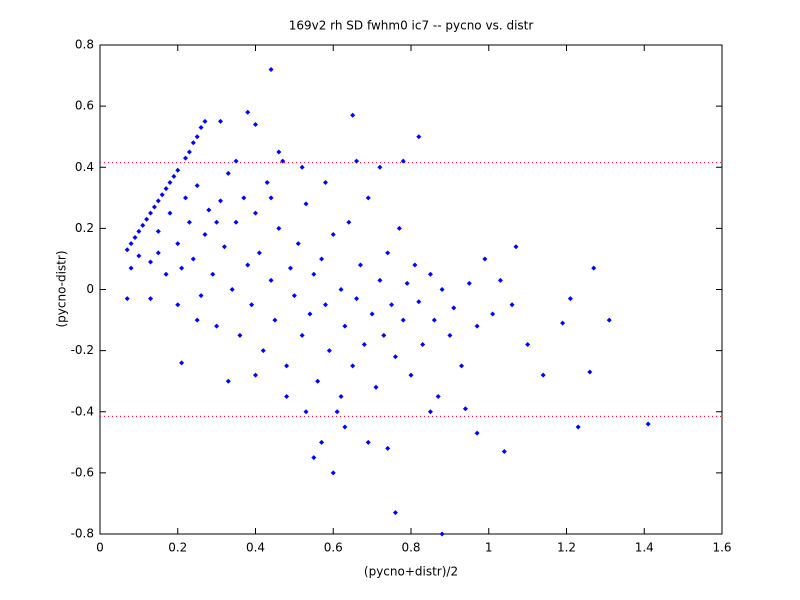  I want to click on x-axis-label: (pycno+distr)/2, so click(411, 572).